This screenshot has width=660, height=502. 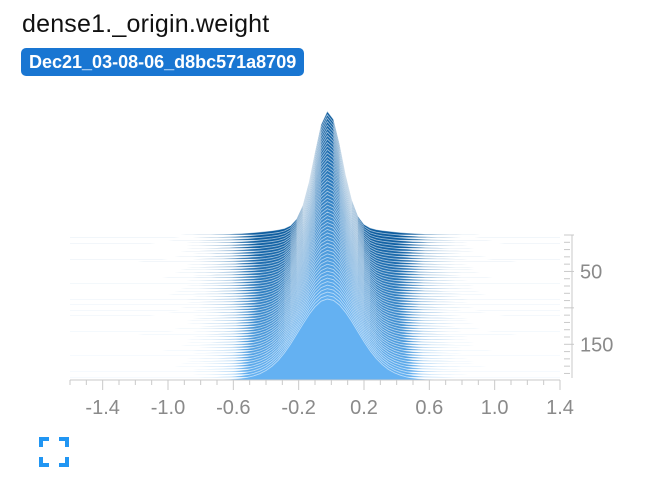 I want to click on x-tick-label: -1.4, so click(x=102, y=408).